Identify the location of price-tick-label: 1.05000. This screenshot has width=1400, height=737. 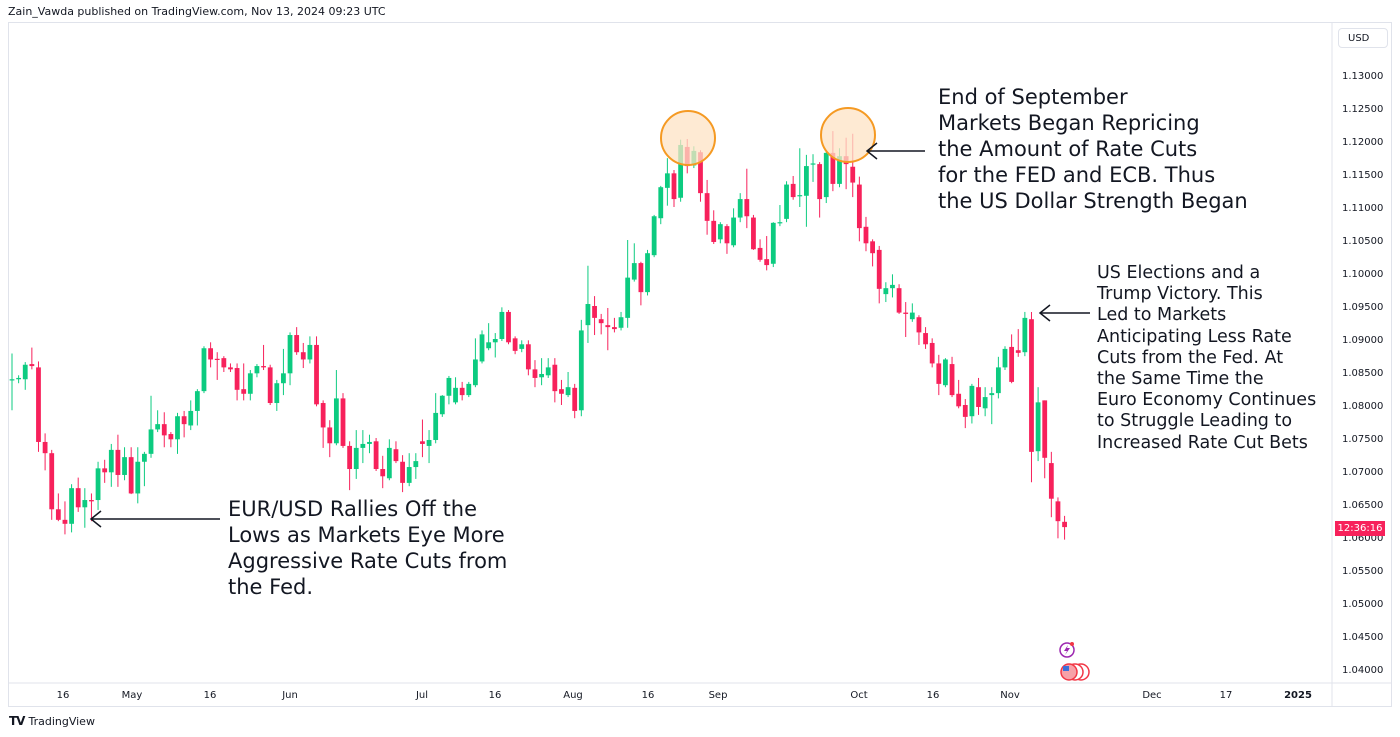
(1362, 604).